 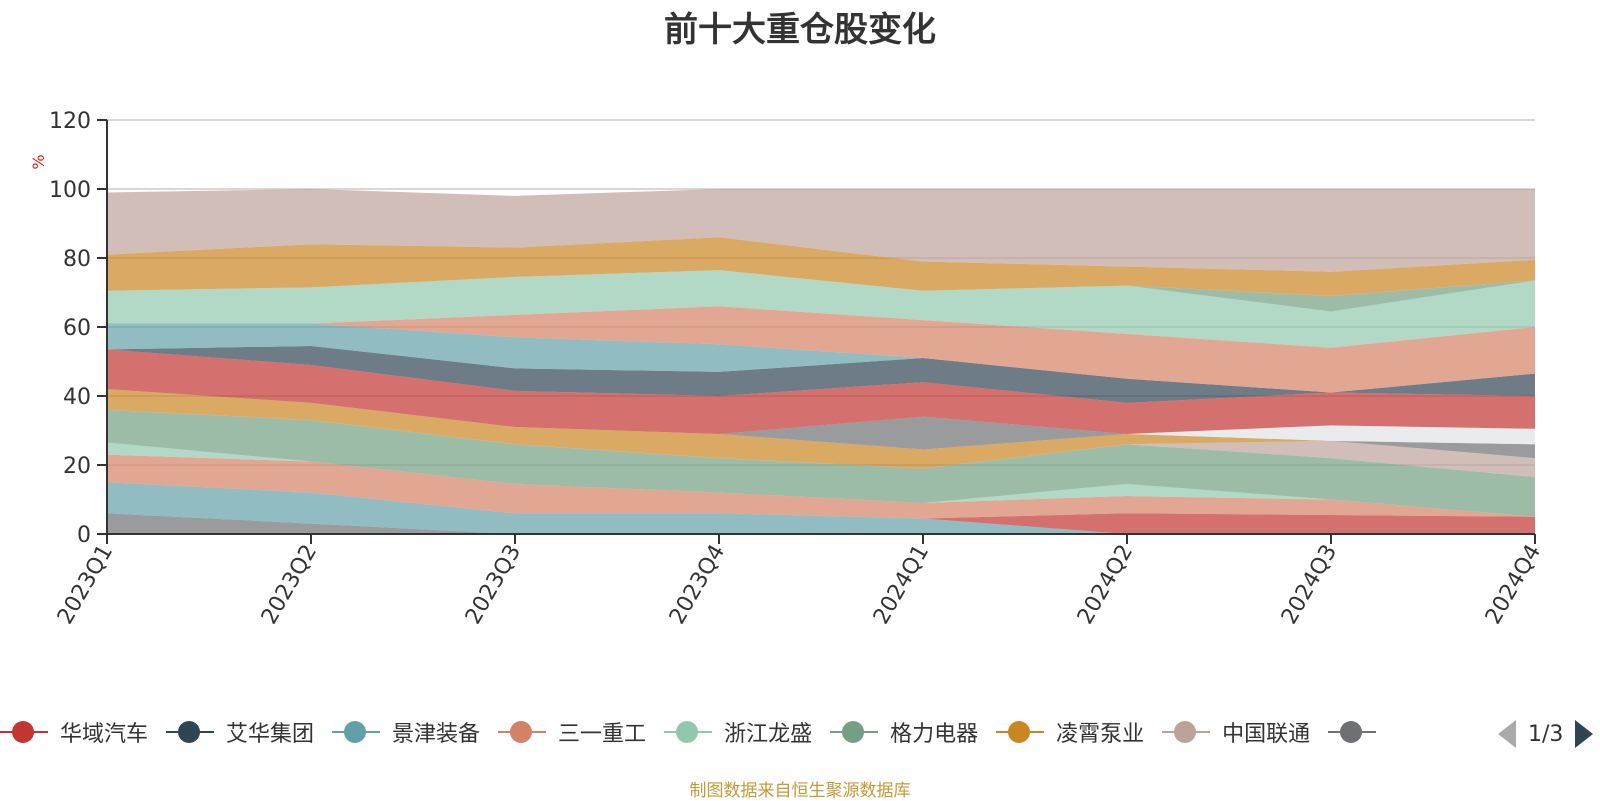 What do you see at coordinates (104, 734) in the screenshot?
I see `legend-label: 华域汽车` at bounding box center [104, 734].